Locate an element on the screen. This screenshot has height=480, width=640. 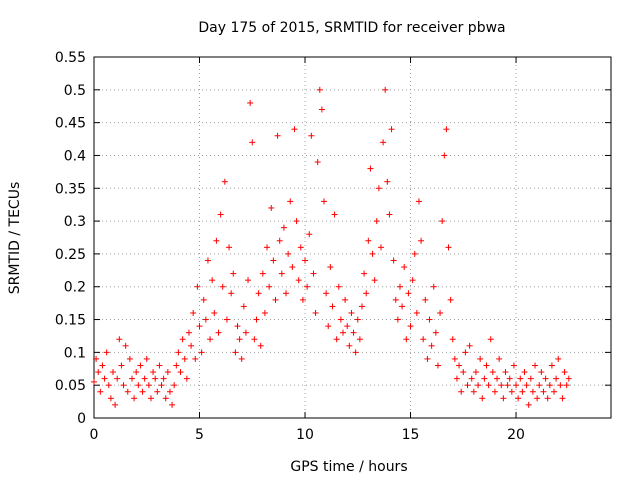
y-tick-label: 0.5 is located at coordinates (75, 91).